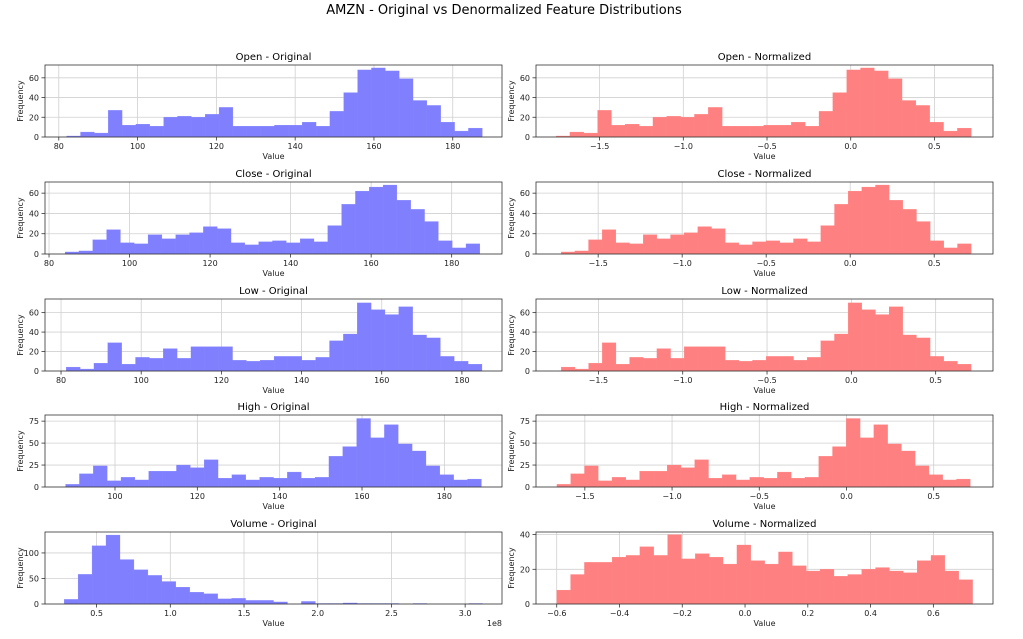 The width and height of the screenshot is (1023, 639). Describe the element at coordinates (273, 174) in the screenshot. I see `subplot-title: Close - Original` at that location.